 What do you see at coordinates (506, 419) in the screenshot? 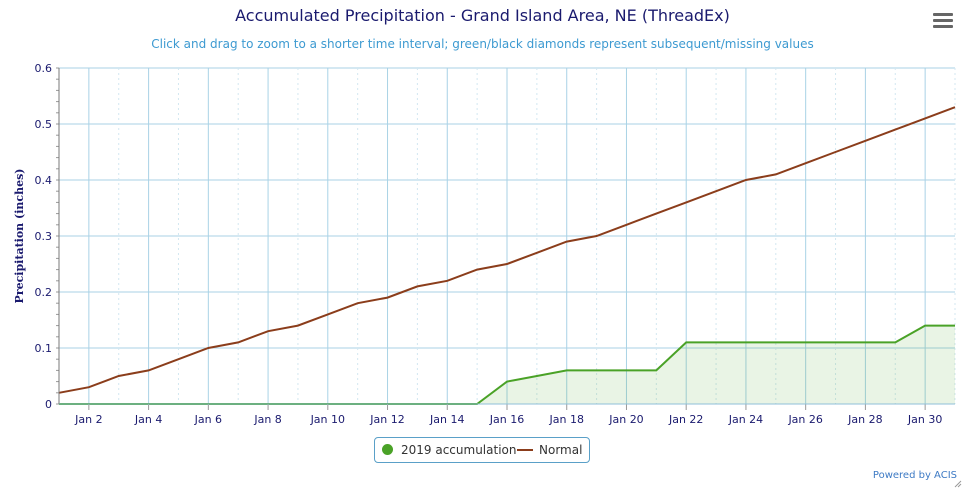
I see `x-tick-label: Jan 16` at bounding box center [506, 419].